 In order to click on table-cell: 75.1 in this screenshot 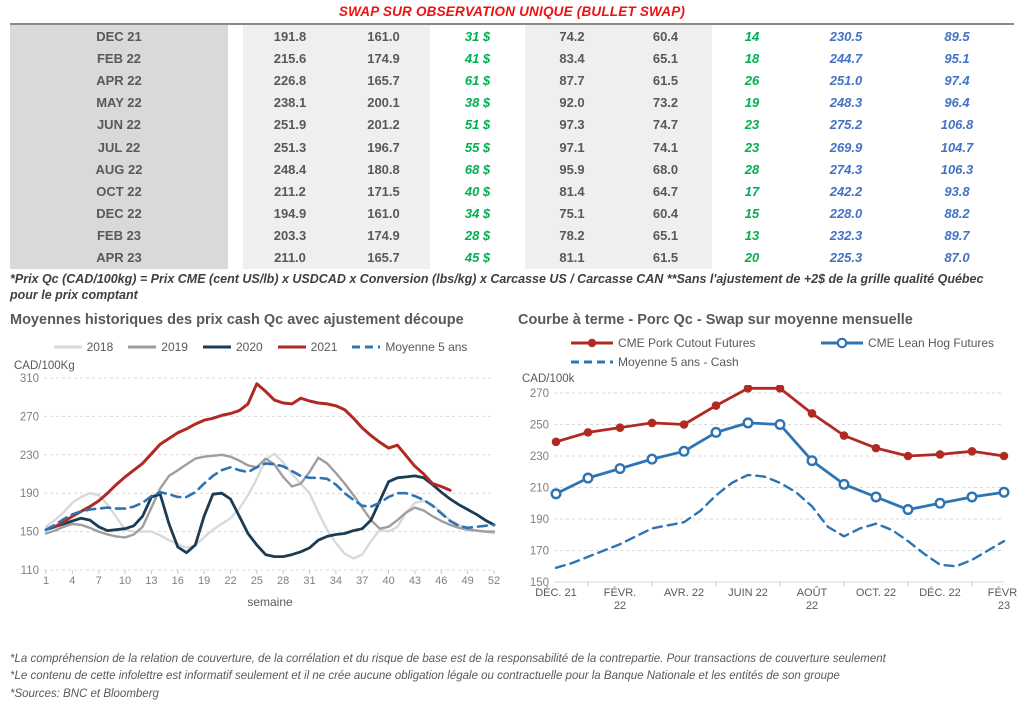, I will do `click(572, 213)`.